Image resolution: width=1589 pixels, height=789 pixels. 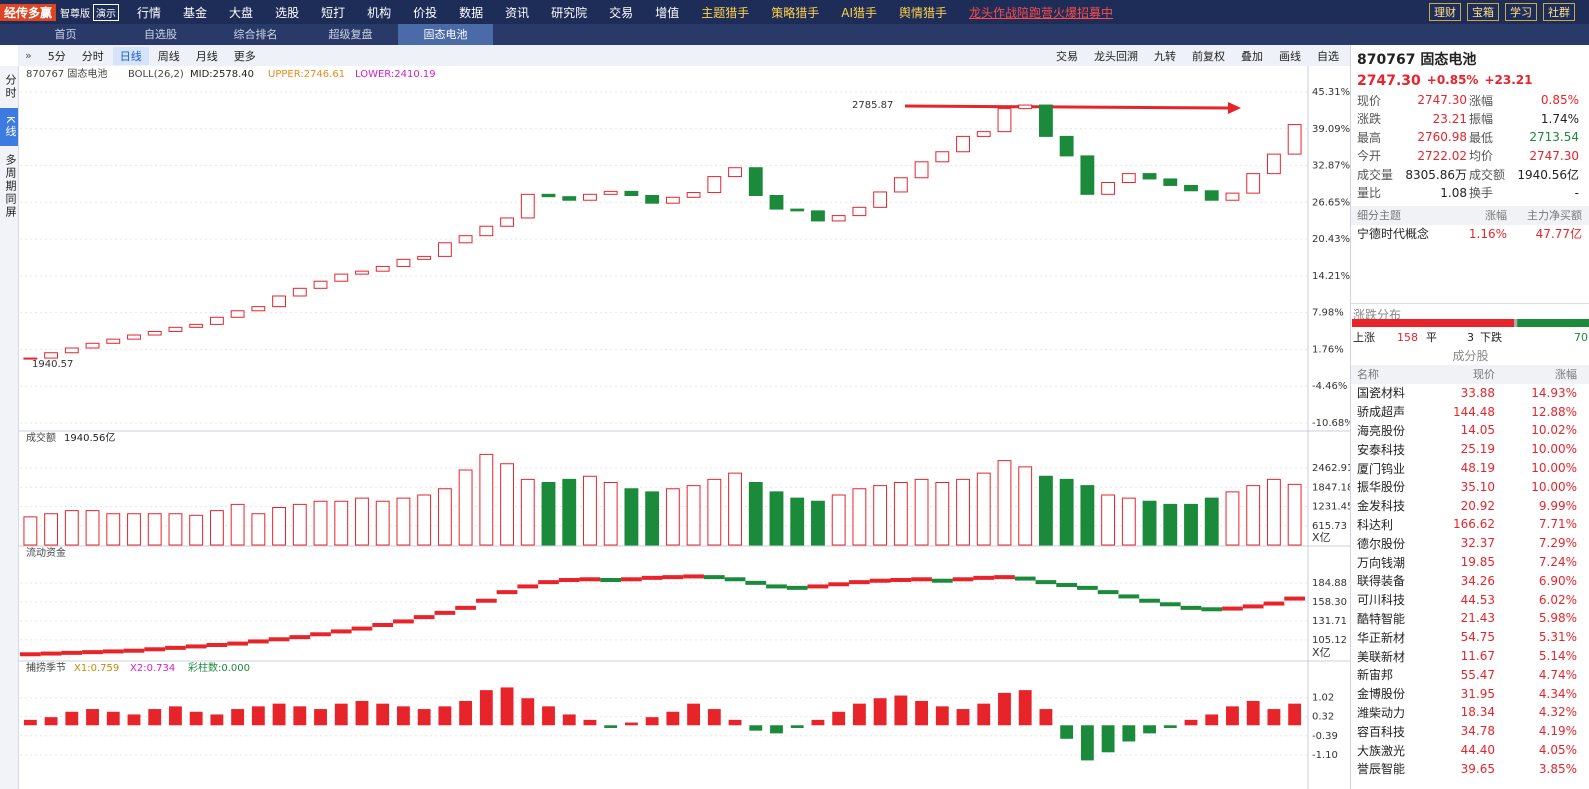 What do you see at coordinates (621, 12) in the screenshot?
I see `menu-item: 交易` at bounding box center [621, 12].